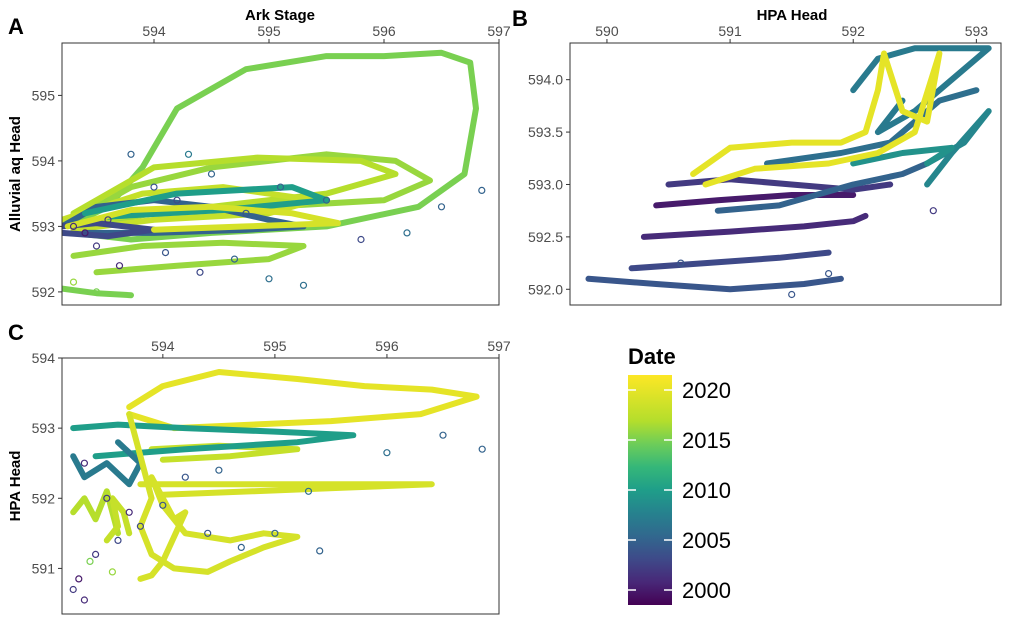  I want to click on panel-a-x-axis-title: Ark Stage, so click(280, 15).